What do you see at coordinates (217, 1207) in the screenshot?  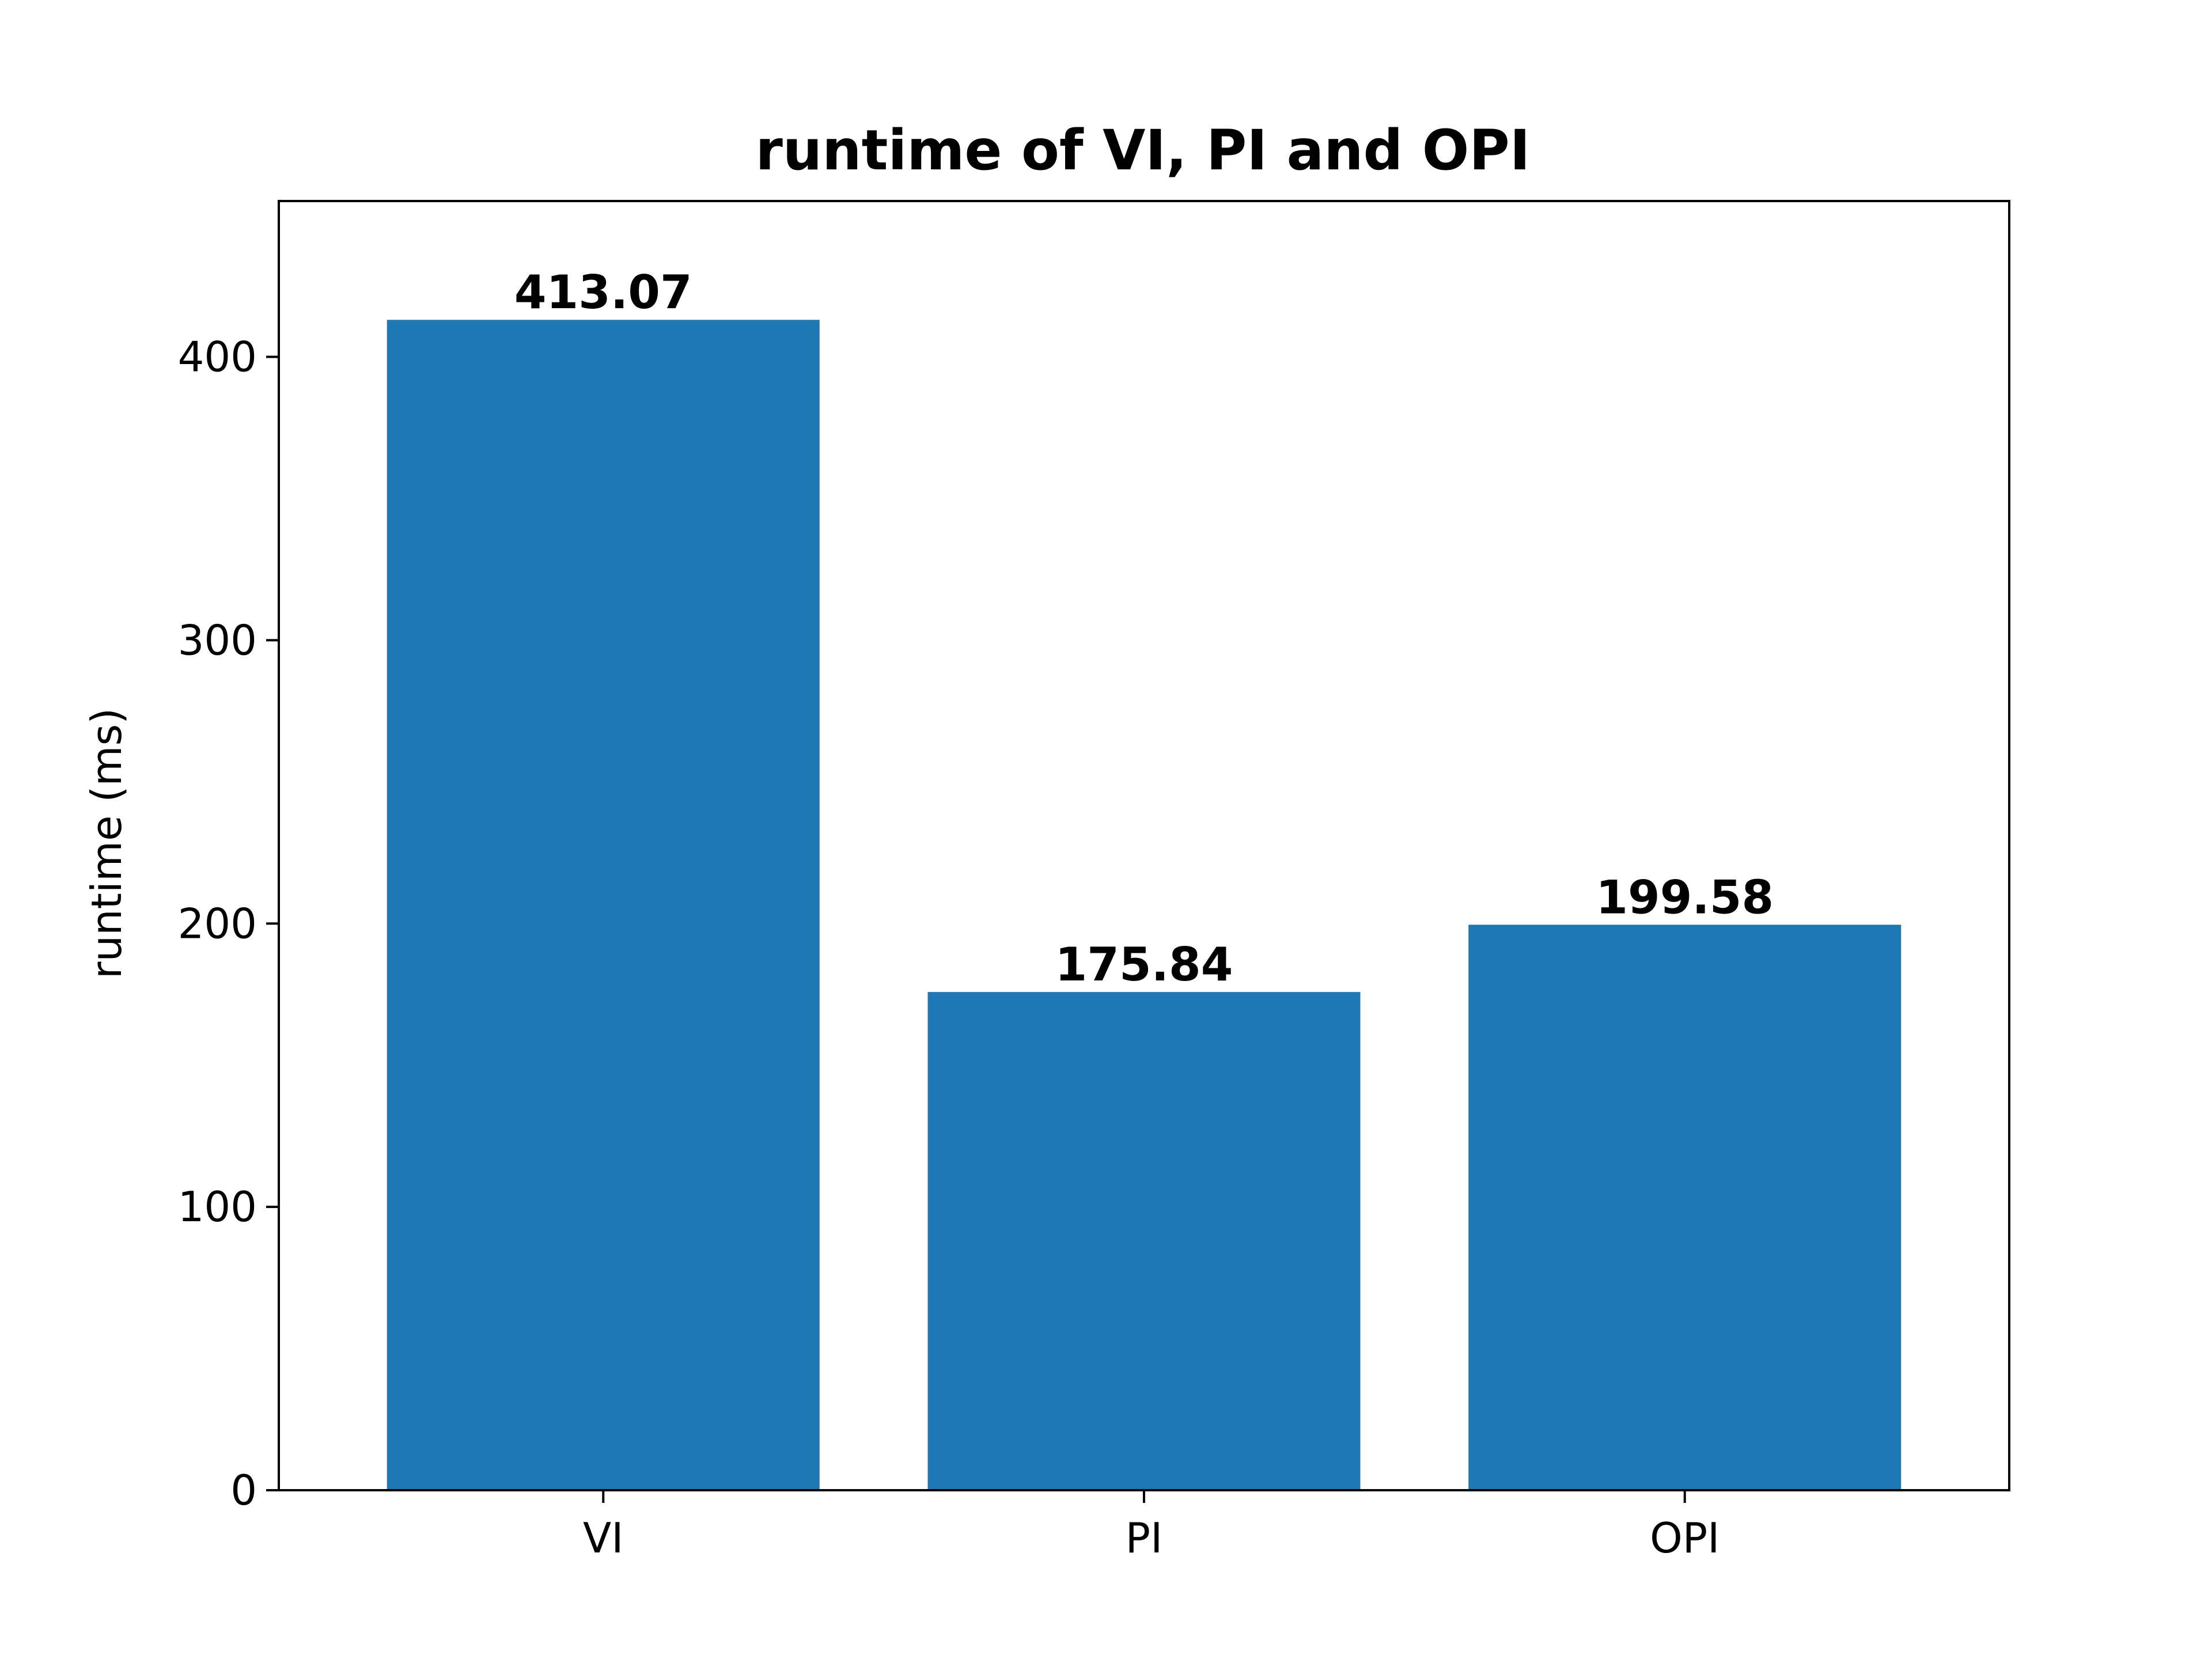 I see `y-tick-label-100: 100` at bounding box center [217, 1207].